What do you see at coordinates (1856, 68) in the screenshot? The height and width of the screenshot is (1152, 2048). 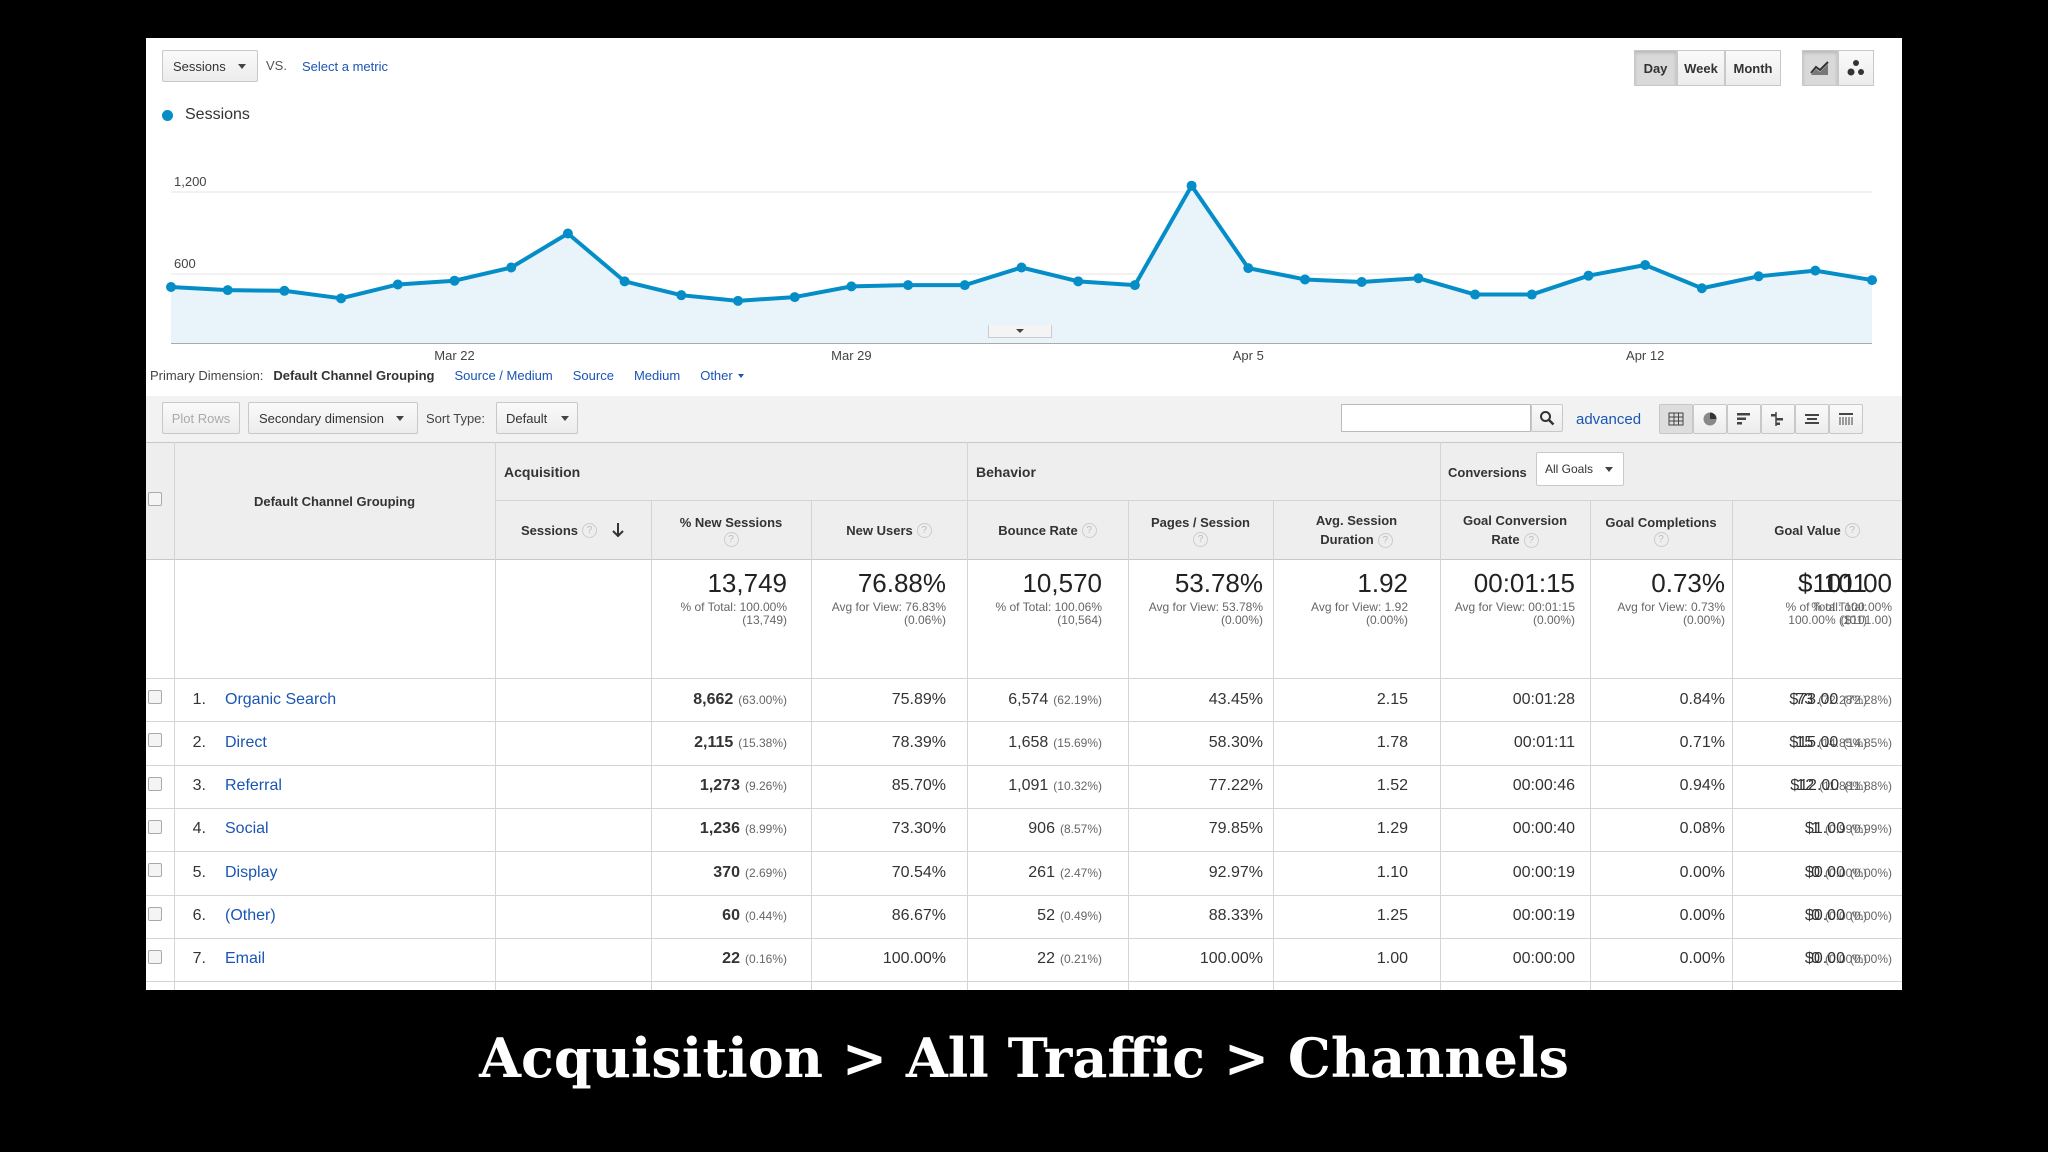 I see `motion-chart-view-button` at bounding box center [1856, 68].